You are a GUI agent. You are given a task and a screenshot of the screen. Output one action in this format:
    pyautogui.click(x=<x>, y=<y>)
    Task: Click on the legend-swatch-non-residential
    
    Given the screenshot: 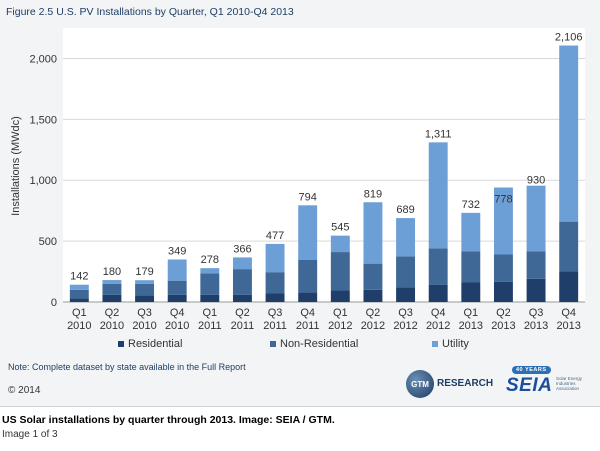 What is the action you would take?
    pyautogui.click(x=273, y=344)
    